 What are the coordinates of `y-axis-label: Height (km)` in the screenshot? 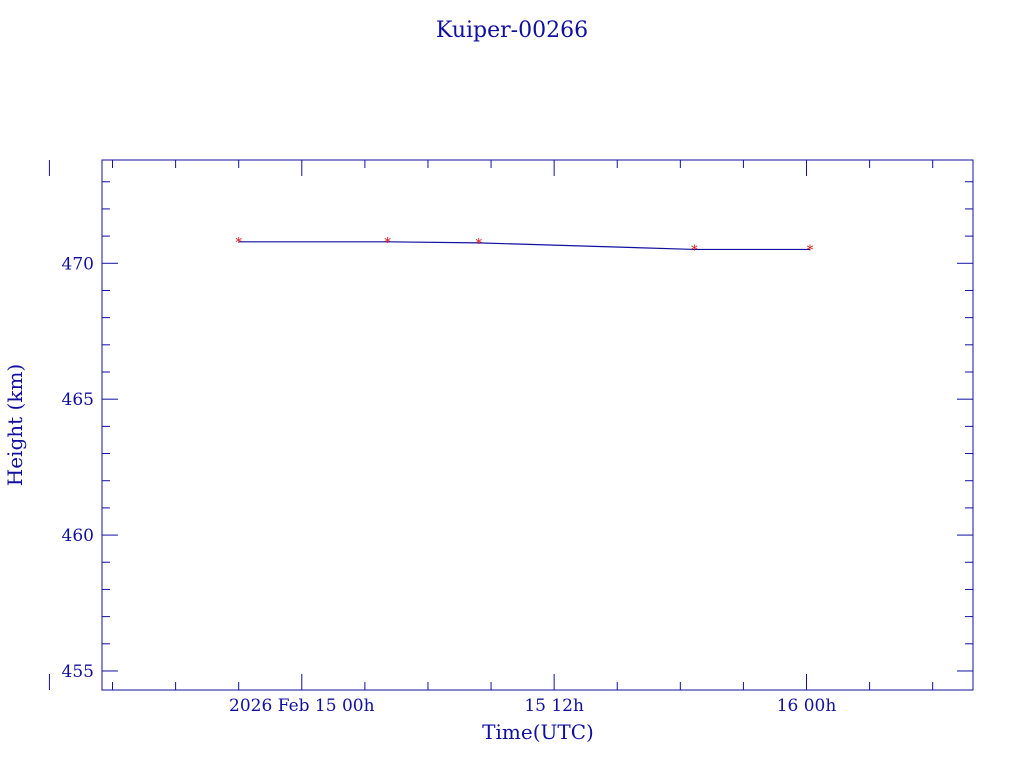 It's located at (15, 425).